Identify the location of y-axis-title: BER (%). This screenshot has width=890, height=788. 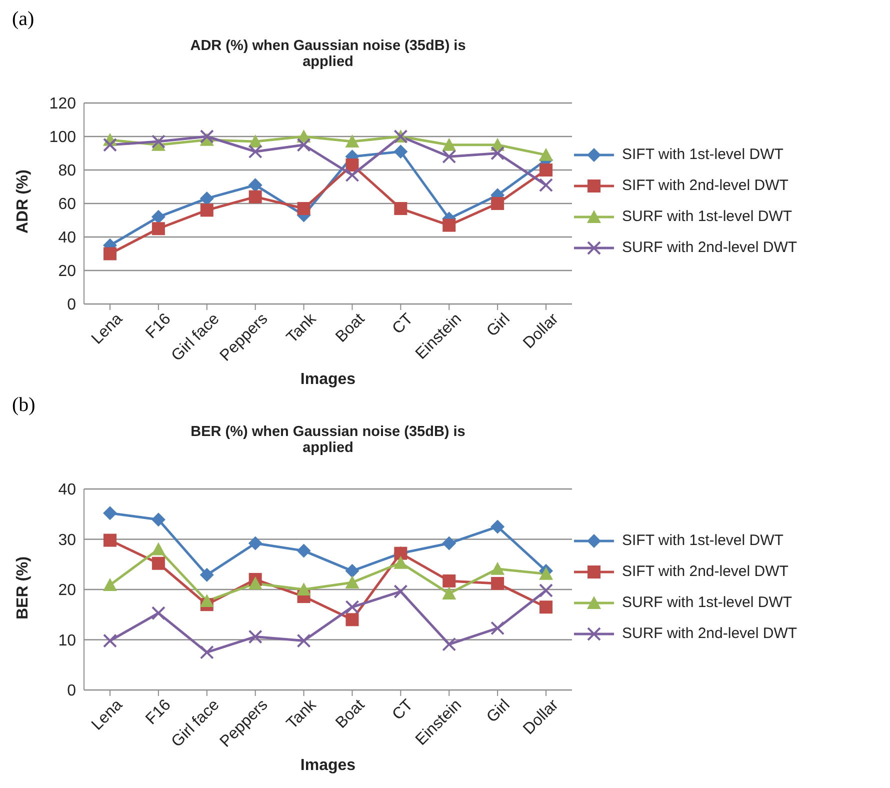
(23, 588).